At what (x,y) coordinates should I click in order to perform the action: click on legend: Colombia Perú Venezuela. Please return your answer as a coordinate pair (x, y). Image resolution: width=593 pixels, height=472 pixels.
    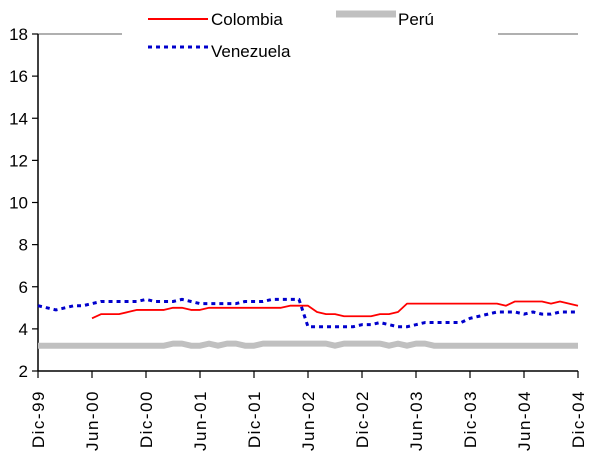
    Looking at the image, I should click on (310, 33).